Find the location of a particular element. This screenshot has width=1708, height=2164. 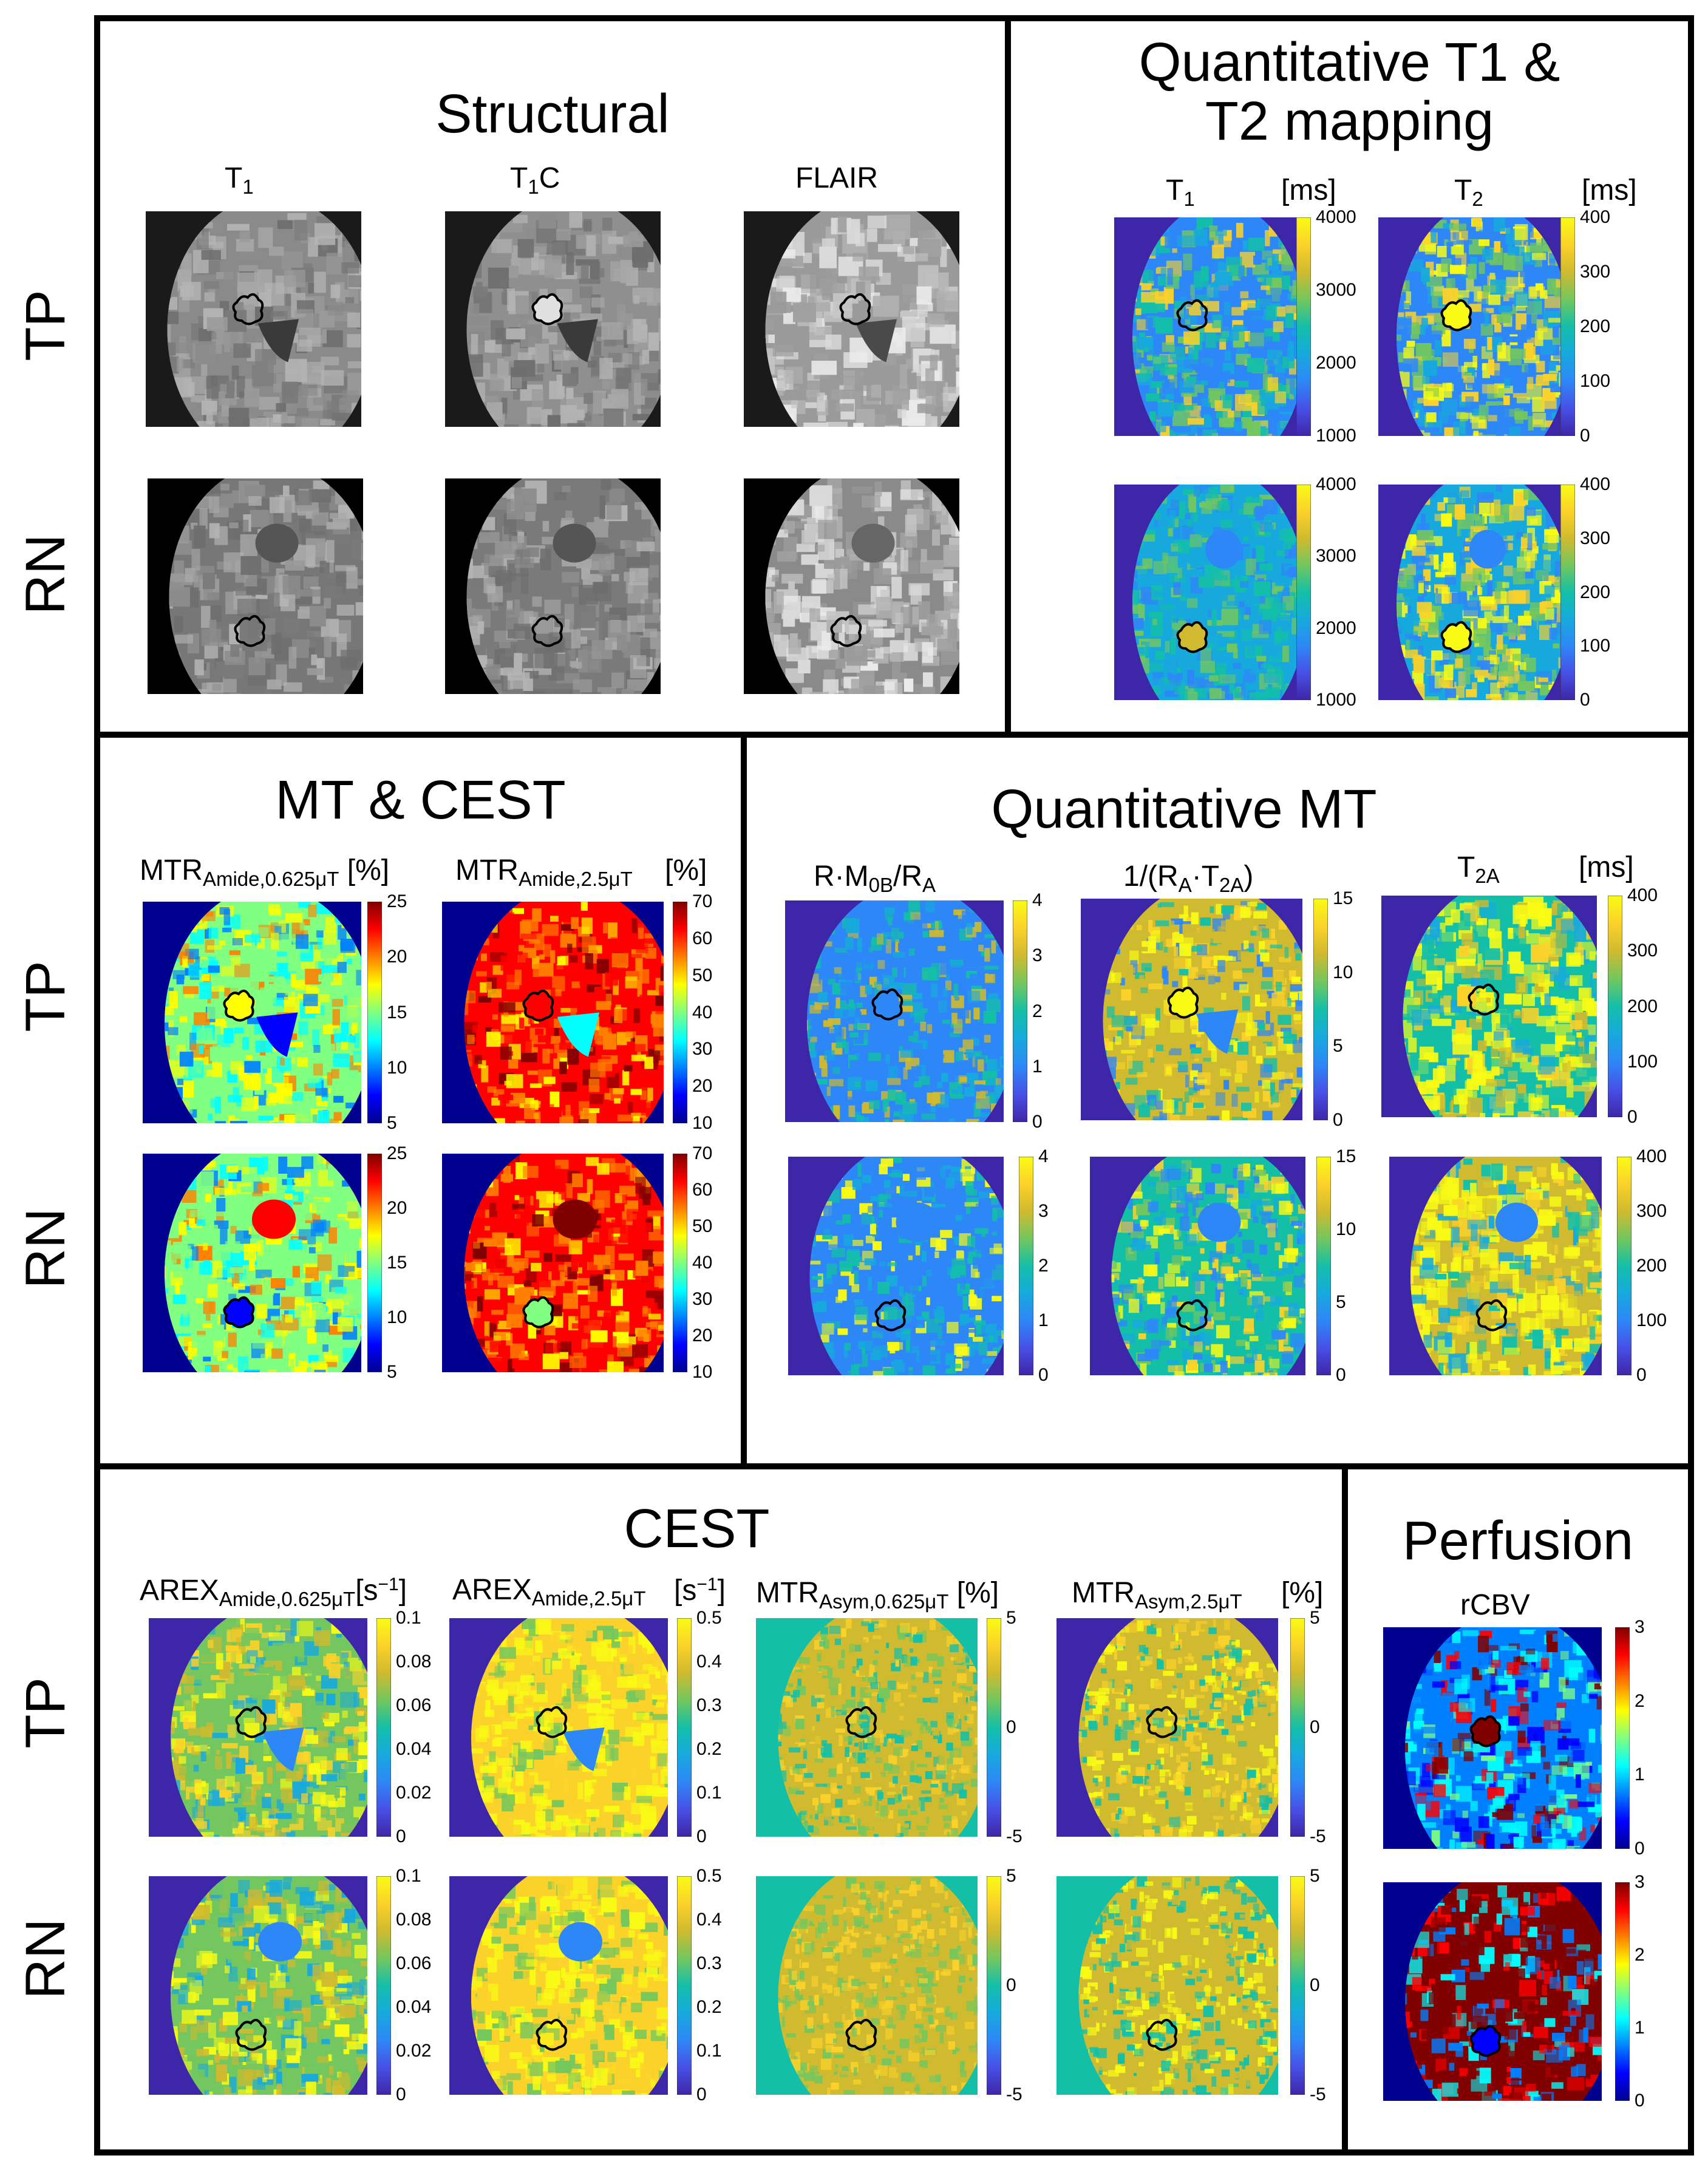

perfusion-rn-colorbar is located at coordinates (1622, 1991).